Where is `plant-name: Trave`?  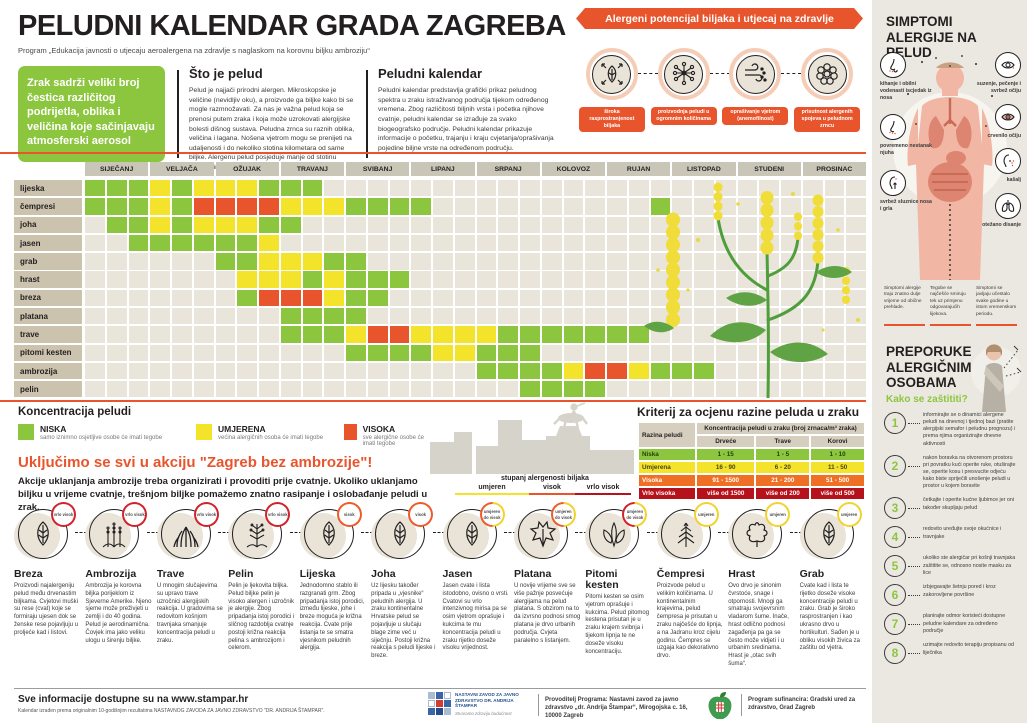 plant-name: Trave is located at coordinates (170, 574).